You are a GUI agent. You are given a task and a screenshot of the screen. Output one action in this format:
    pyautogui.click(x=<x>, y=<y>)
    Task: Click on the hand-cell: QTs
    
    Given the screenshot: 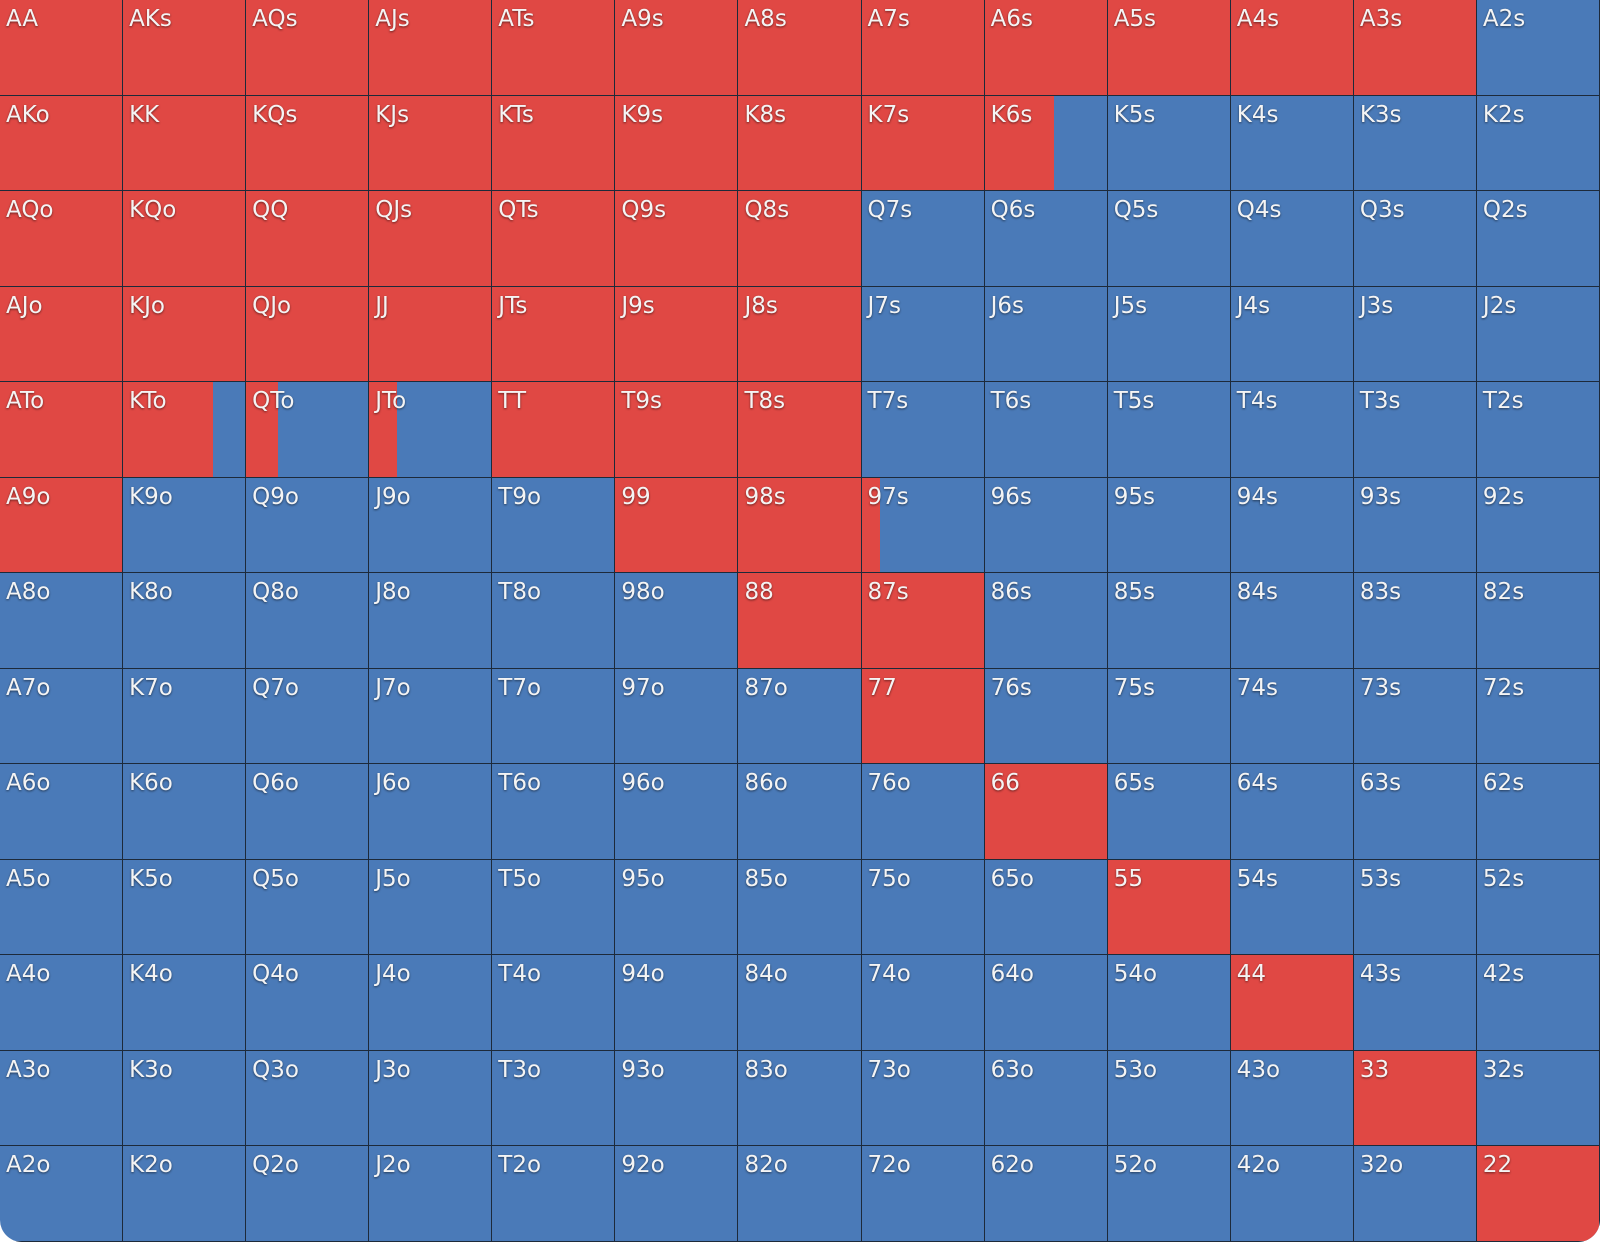 What is the action you would take?
    pyautogui.click(x=554, y=239)
    